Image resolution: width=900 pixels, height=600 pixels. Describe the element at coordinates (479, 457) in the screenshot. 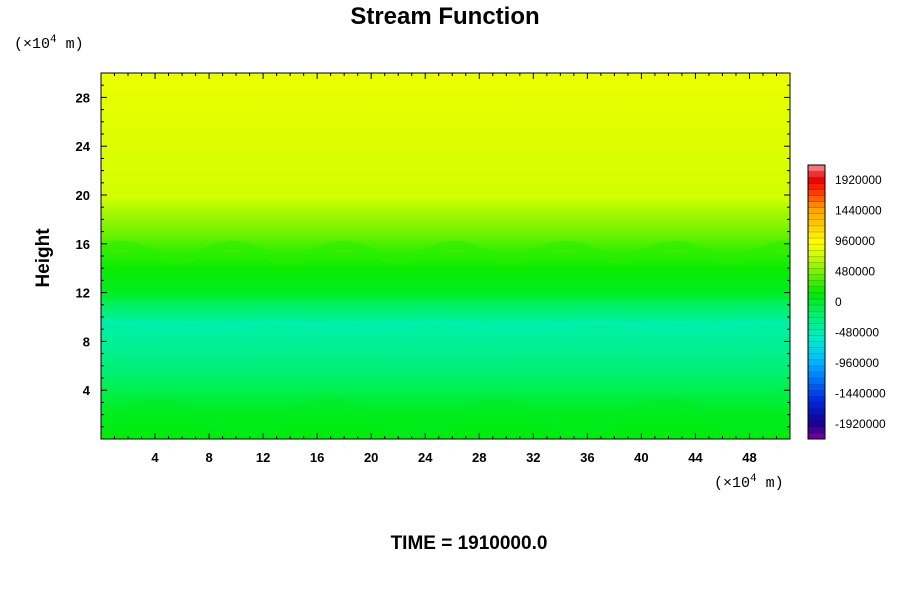

I see `x-tick-label: 28` at that location.